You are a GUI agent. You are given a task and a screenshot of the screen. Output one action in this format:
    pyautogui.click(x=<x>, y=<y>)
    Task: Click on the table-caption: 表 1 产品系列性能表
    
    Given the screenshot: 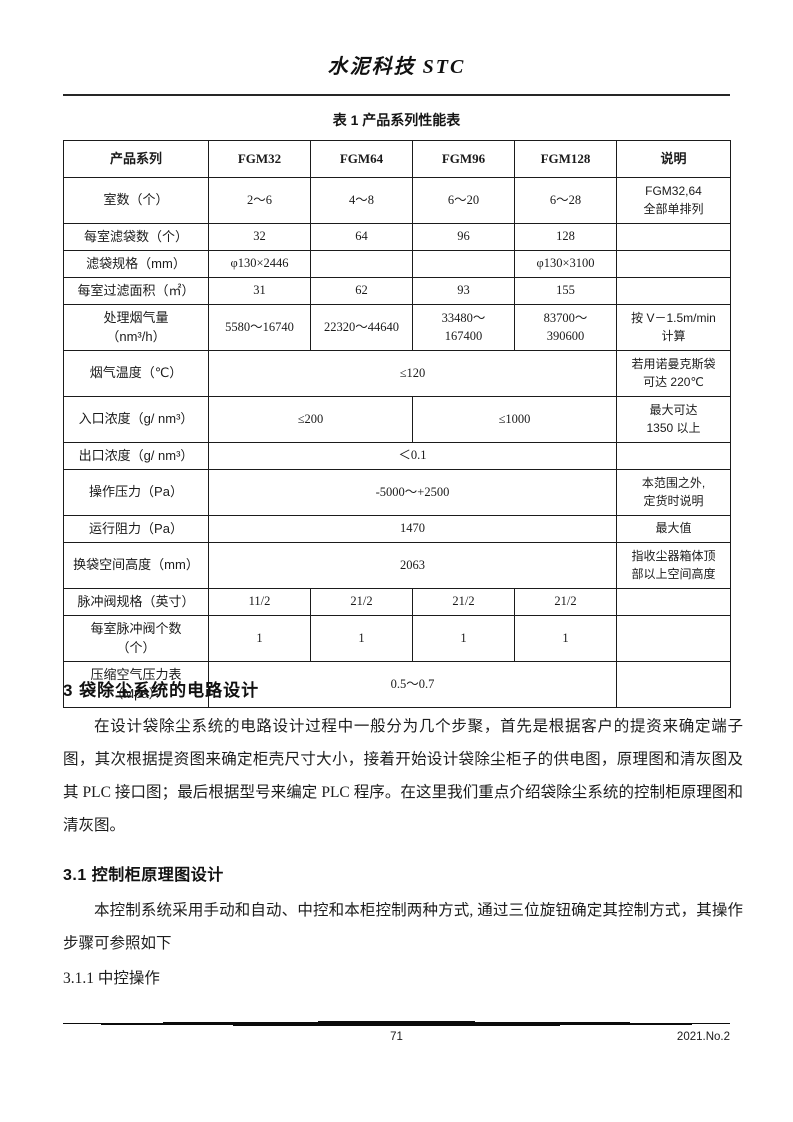 What is the action you would take?
    pyautogui.click(x=396, y=120)
    